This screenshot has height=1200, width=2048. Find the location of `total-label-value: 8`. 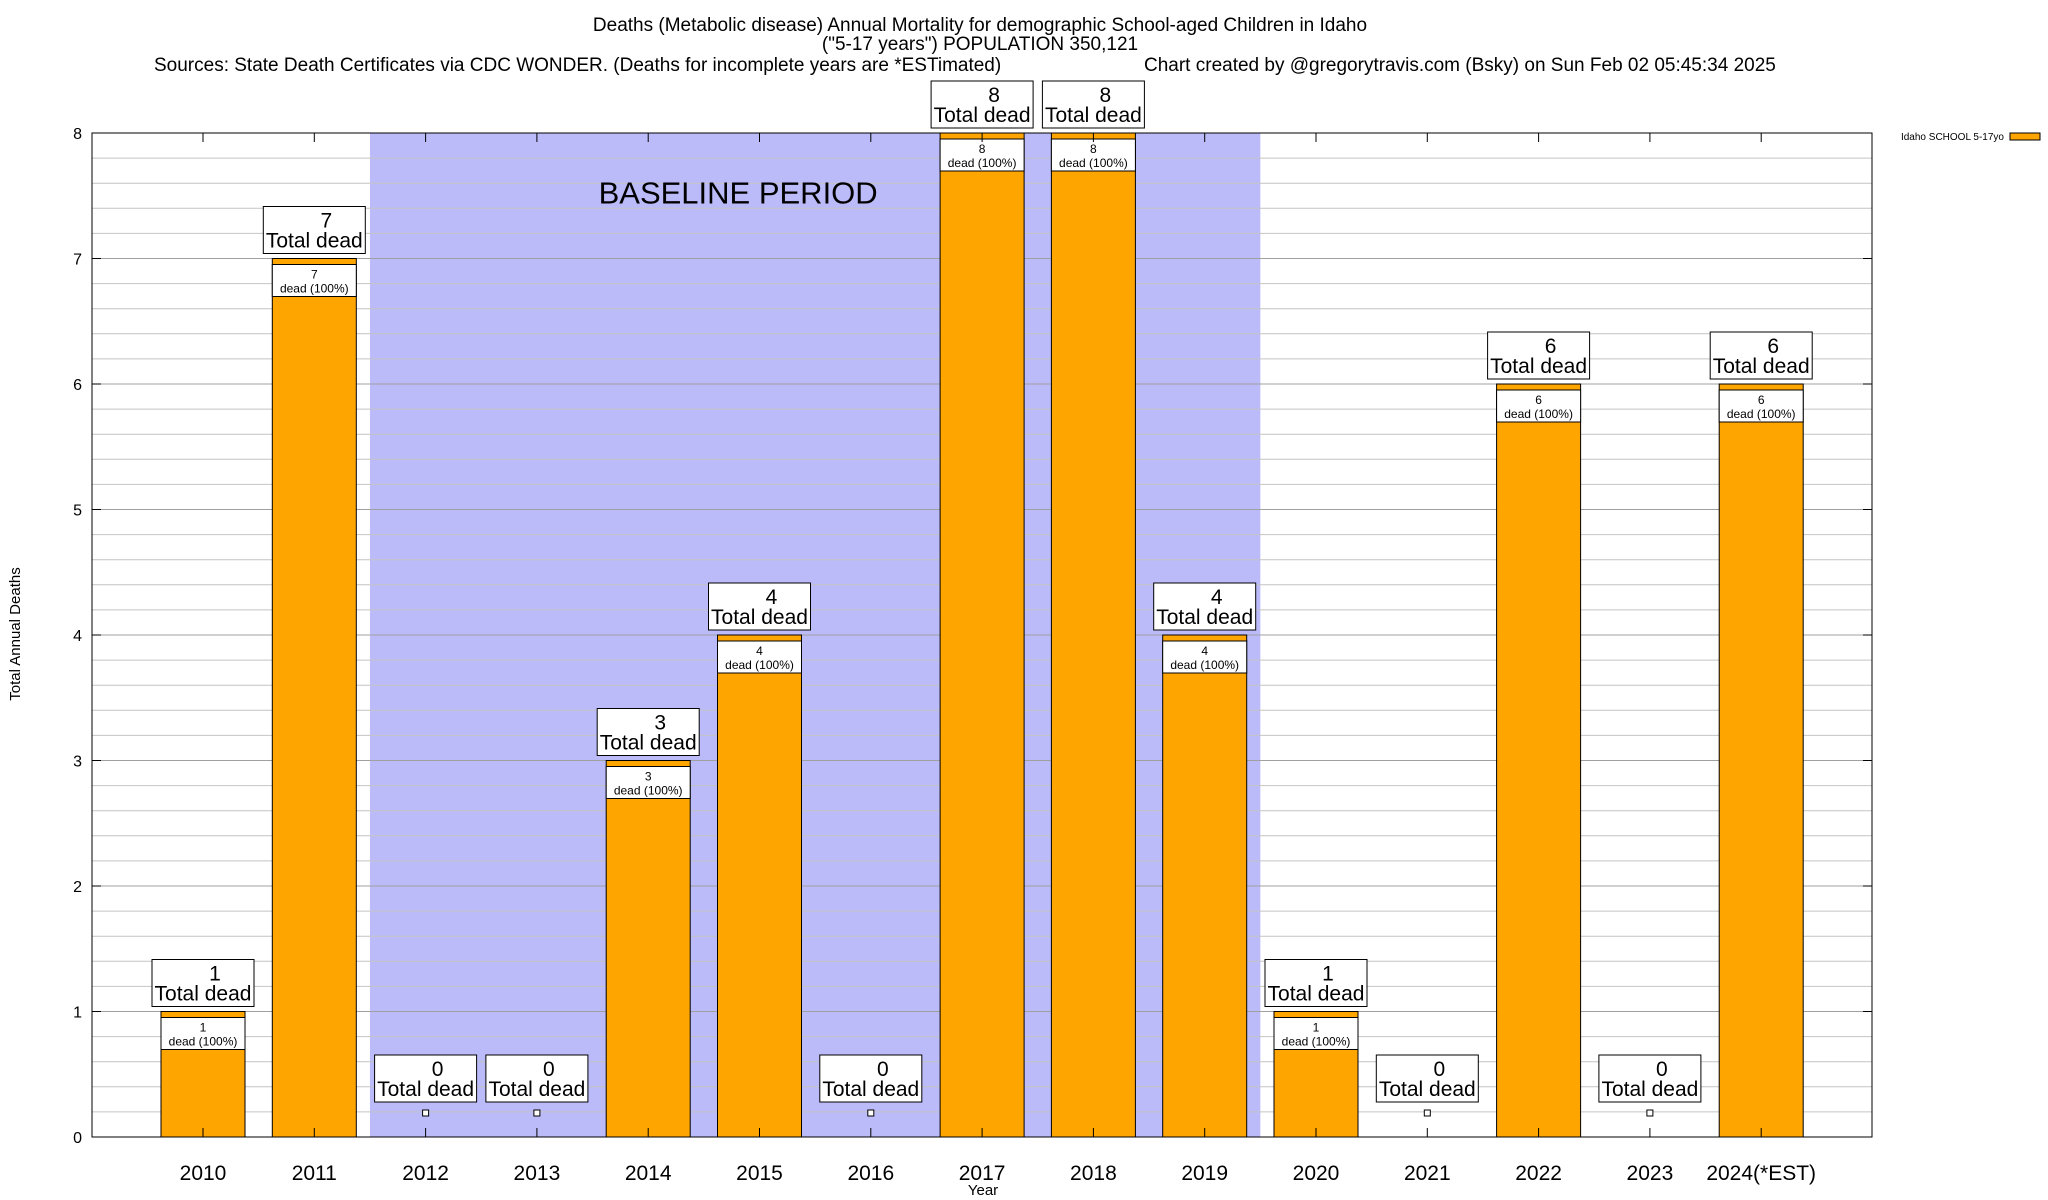

total-label-value: 8 is located at coordinates (994, 95).